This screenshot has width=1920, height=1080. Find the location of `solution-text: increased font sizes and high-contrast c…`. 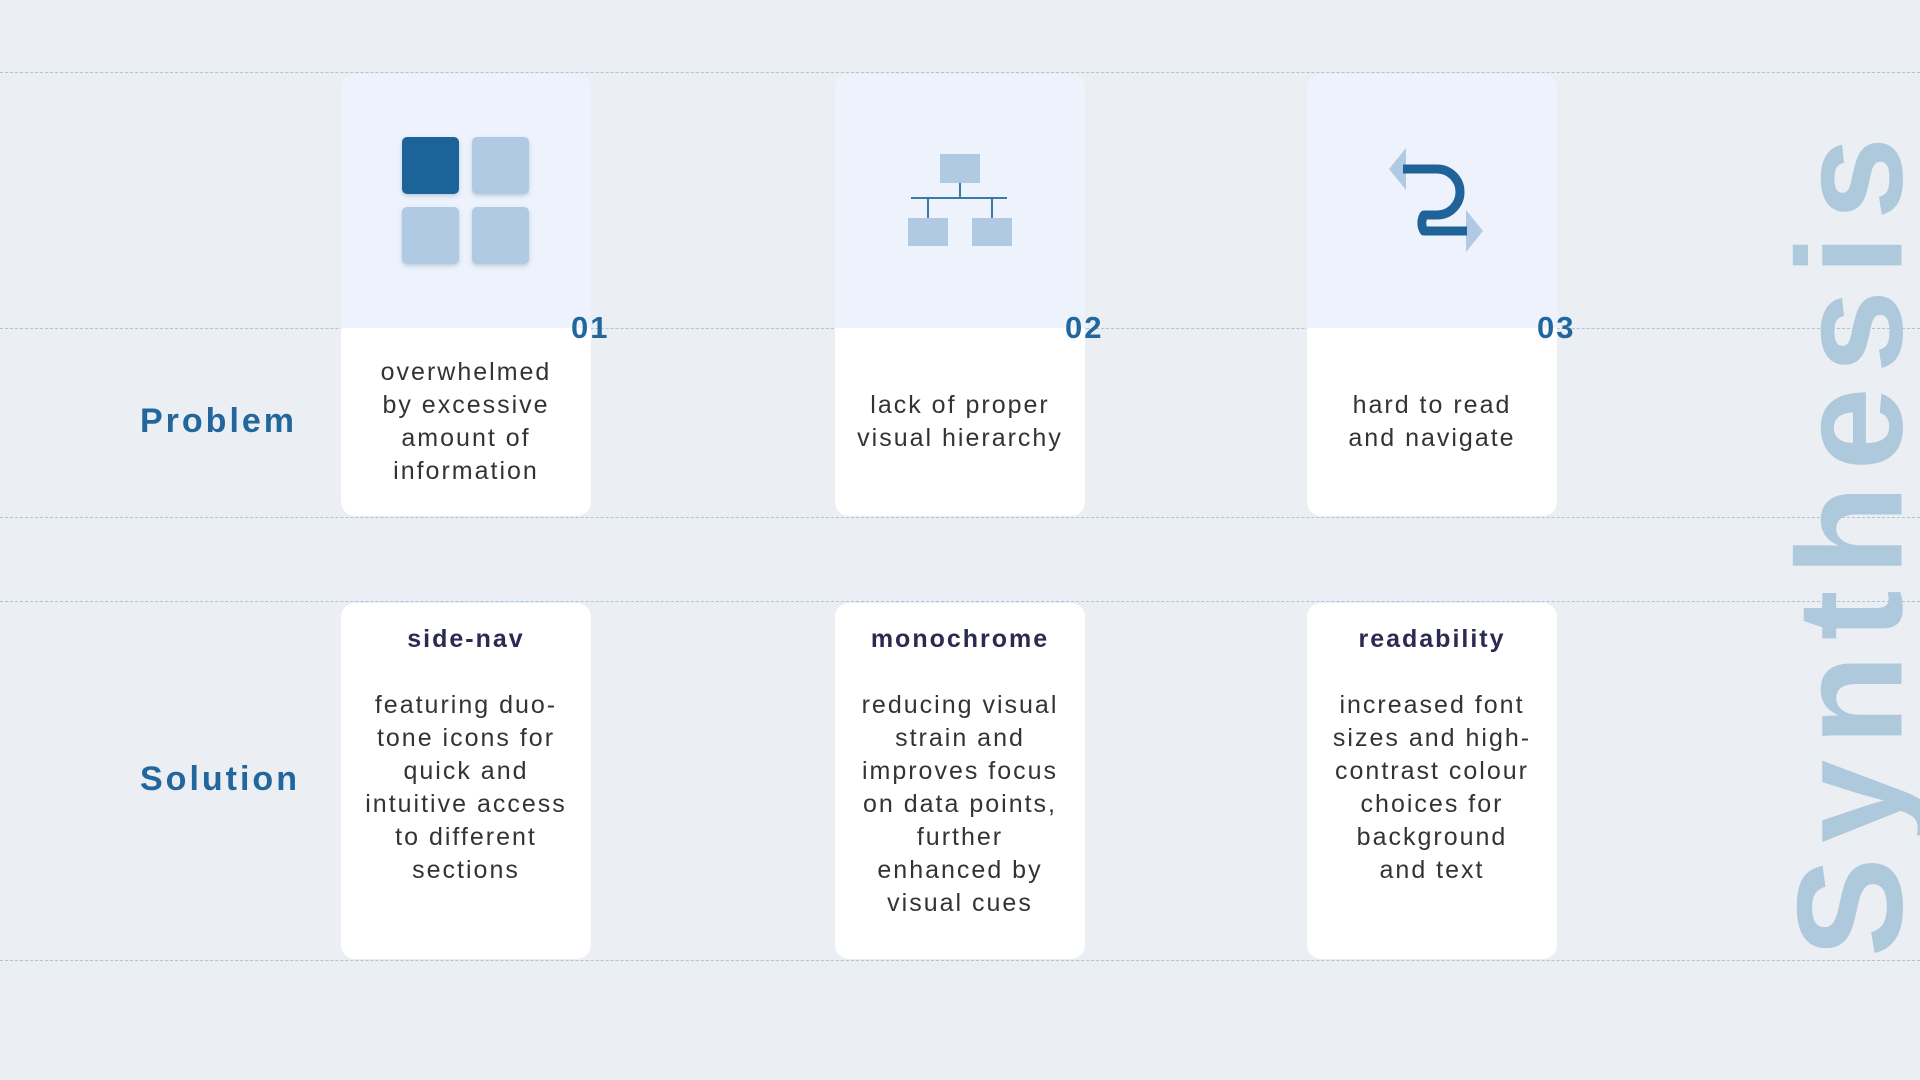

solution-text: increased font sizes and high-contrast c… is located at coordinates (1432, 787).